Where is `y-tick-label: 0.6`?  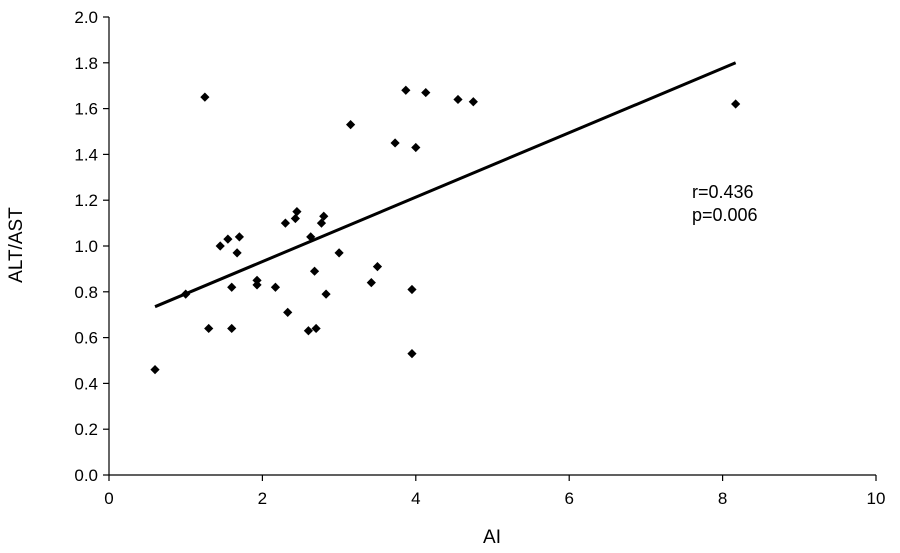
y-tick-label: 0.6 is located at coordinates (86, 338).